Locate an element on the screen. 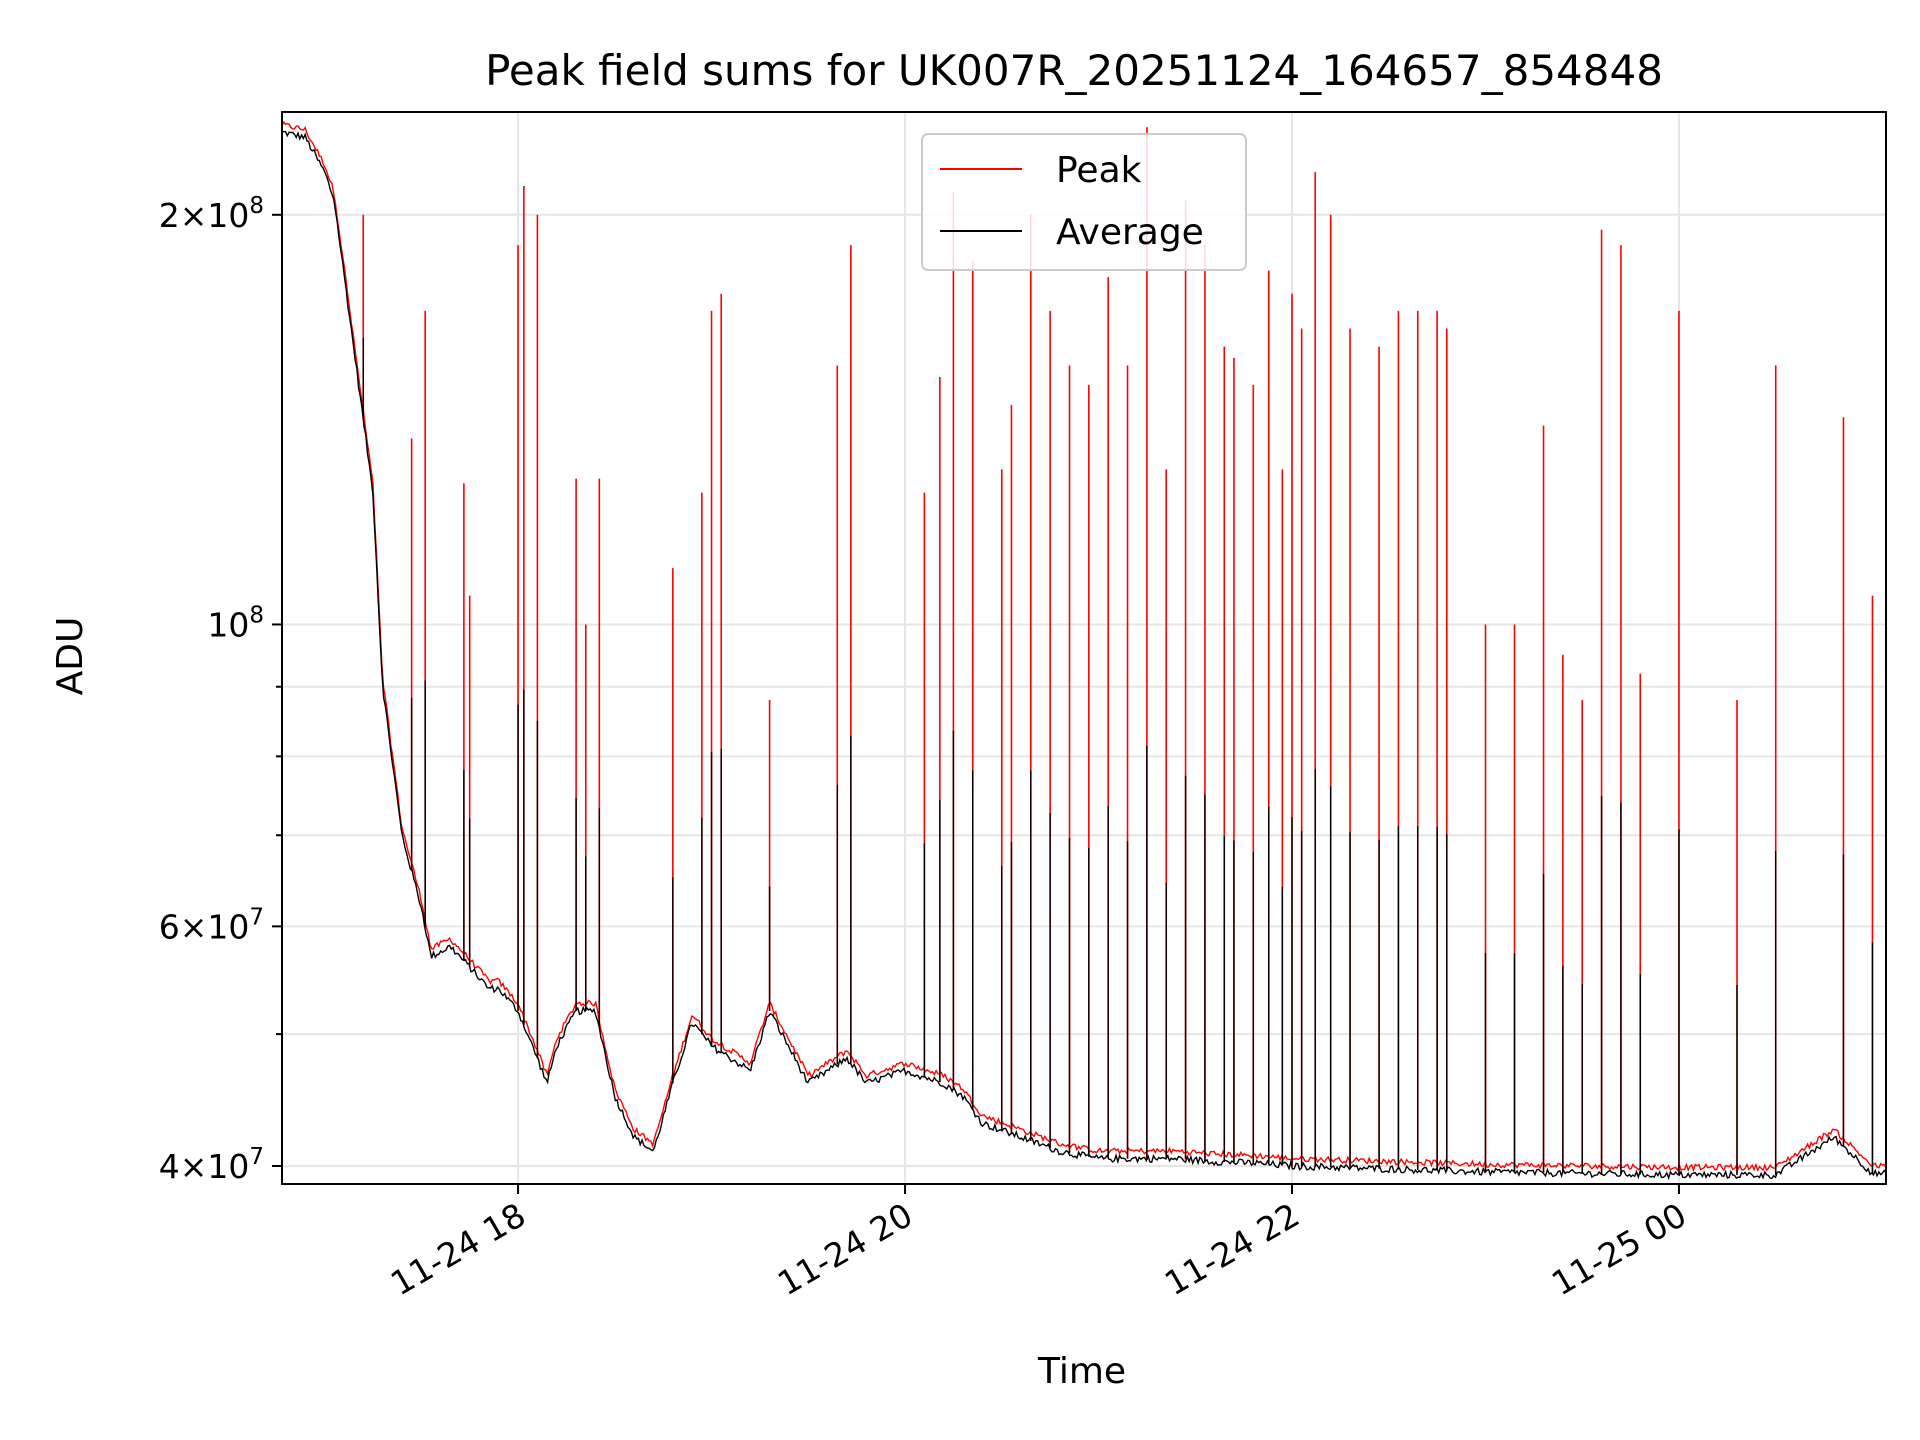 The image size is (1920, 1440). y-tick-label: 108 is located at coordinates (235, 623).